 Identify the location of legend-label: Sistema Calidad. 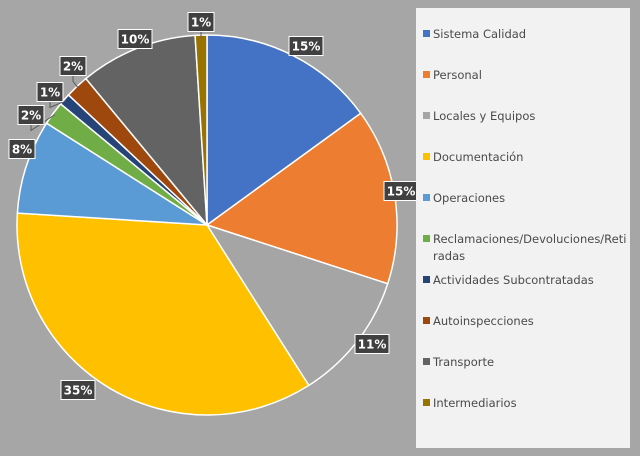
(479, 34).